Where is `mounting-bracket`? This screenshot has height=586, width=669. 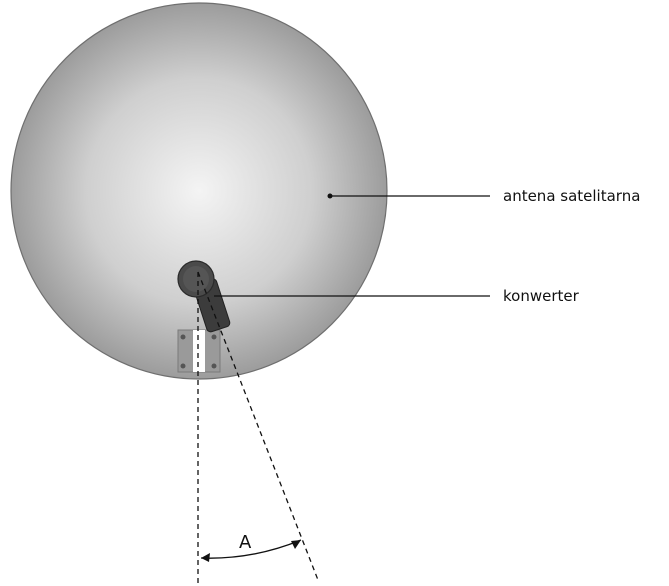
mounting-bracket is located at coordinates (199, 351).